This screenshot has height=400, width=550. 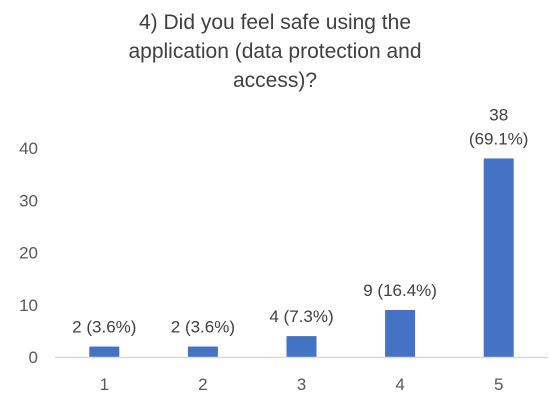 What do you see at coordinates (28, 305) in the screenshot?
I see `y-tick-label: 10` at bounding box center [28, 305].